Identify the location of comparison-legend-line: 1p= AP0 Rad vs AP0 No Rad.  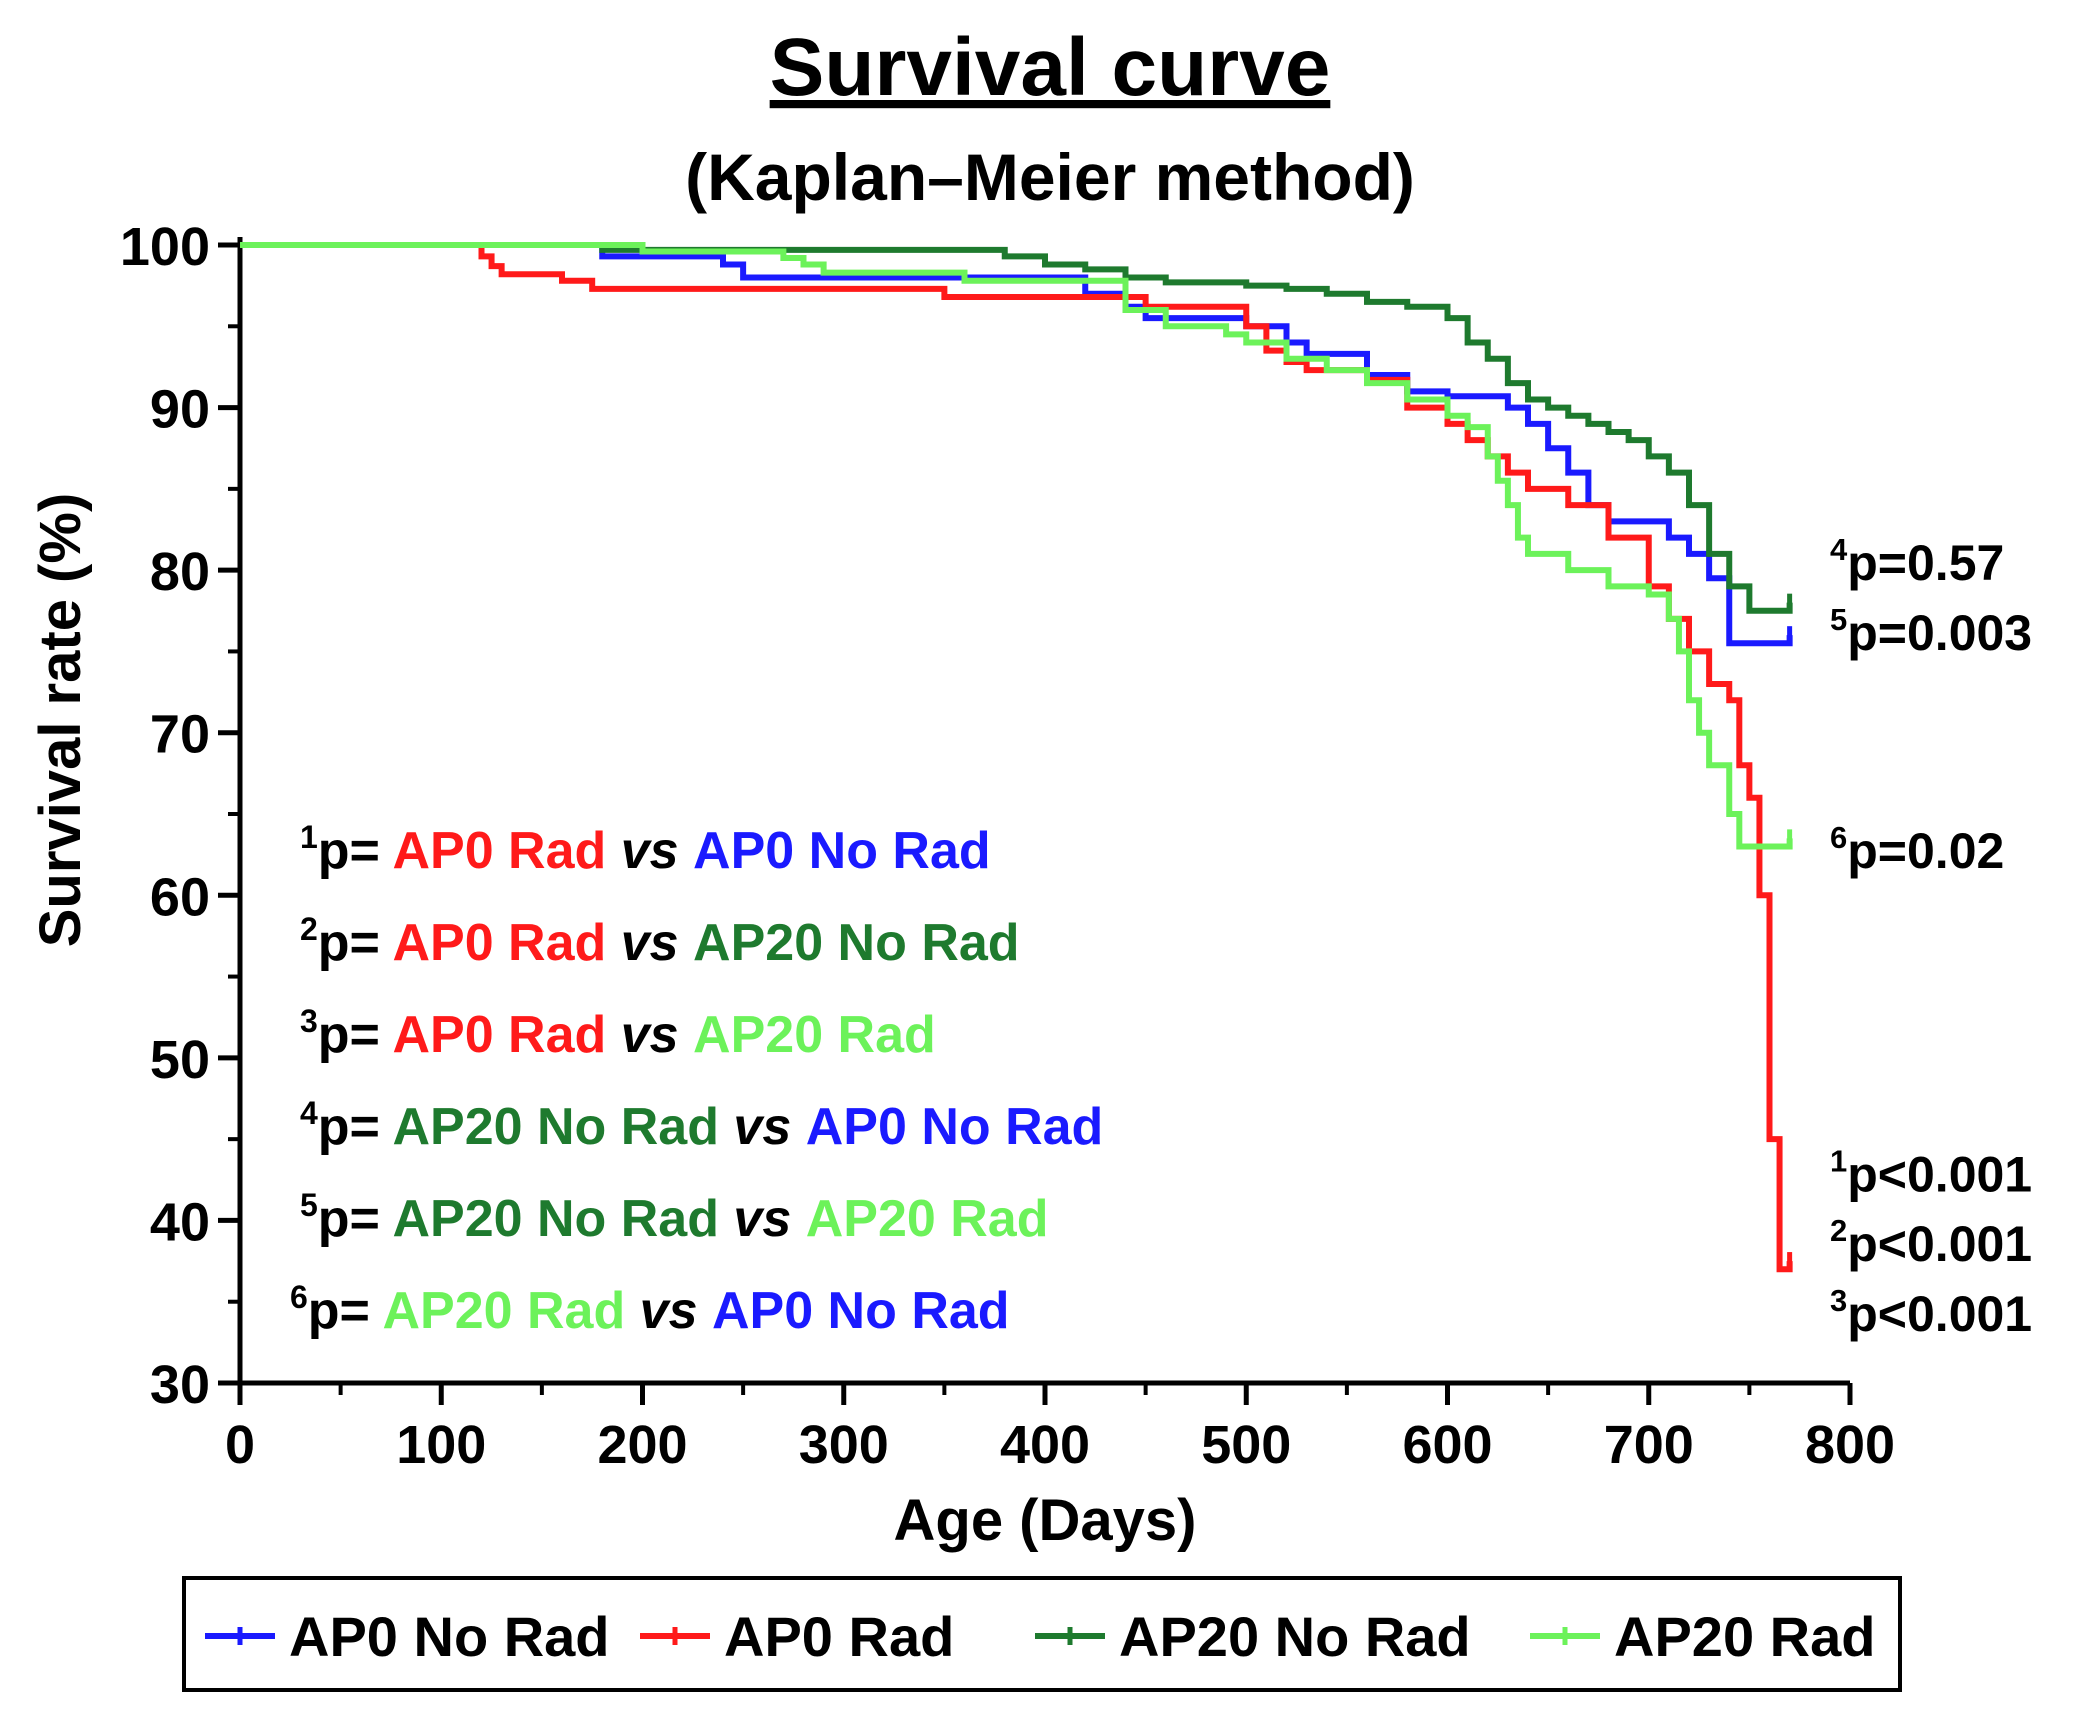
(645, 849).